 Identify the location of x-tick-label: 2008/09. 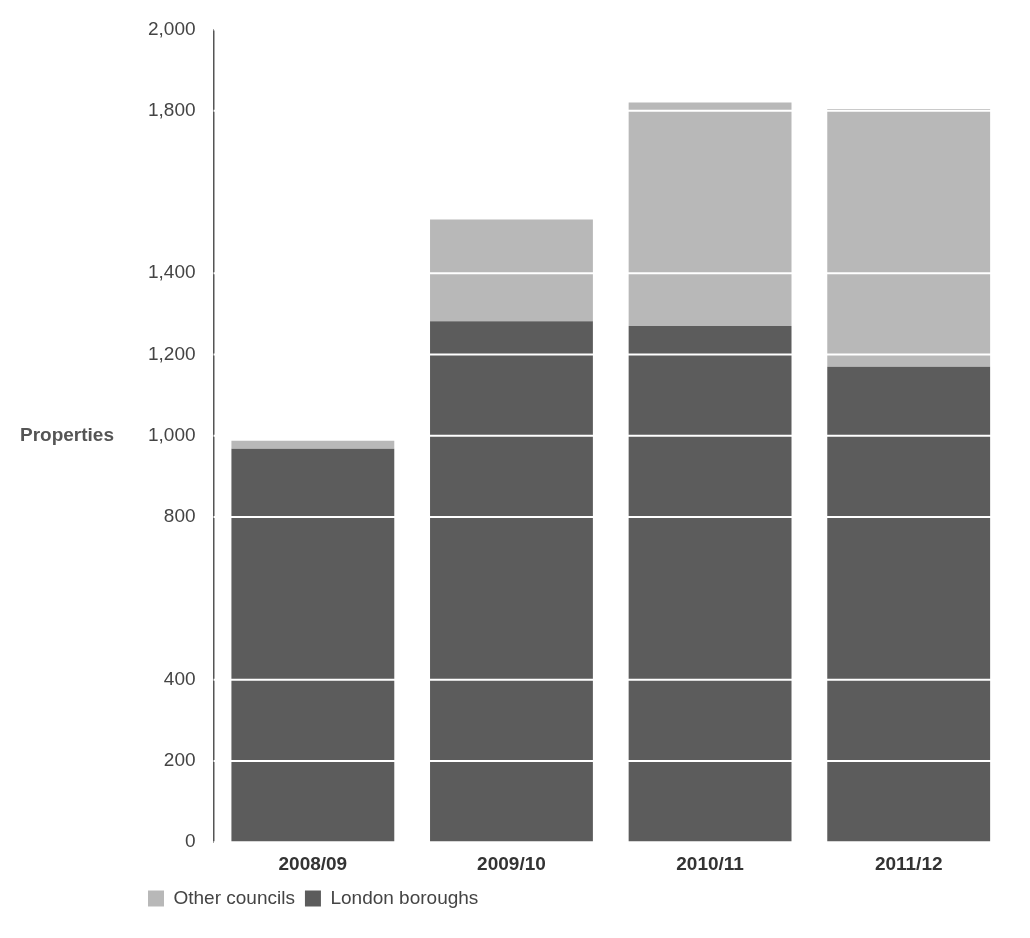
(313, 863).